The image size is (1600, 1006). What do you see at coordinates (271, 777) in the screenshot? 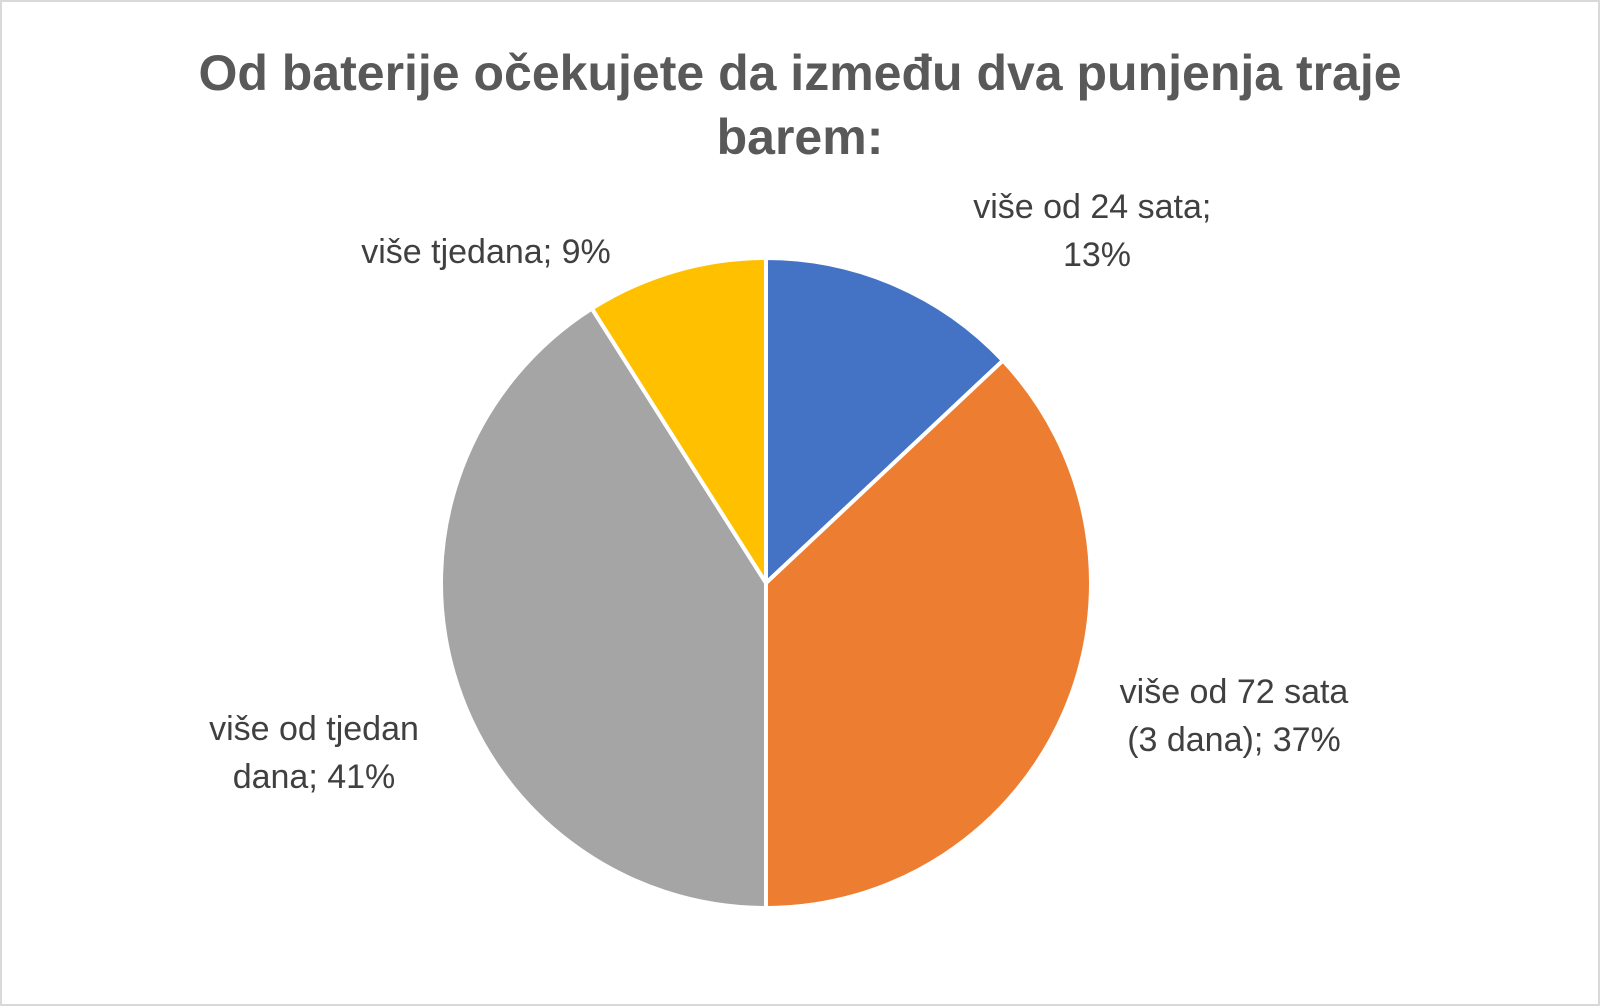
I see `category-name: dana` at bounding box center [271, 777].